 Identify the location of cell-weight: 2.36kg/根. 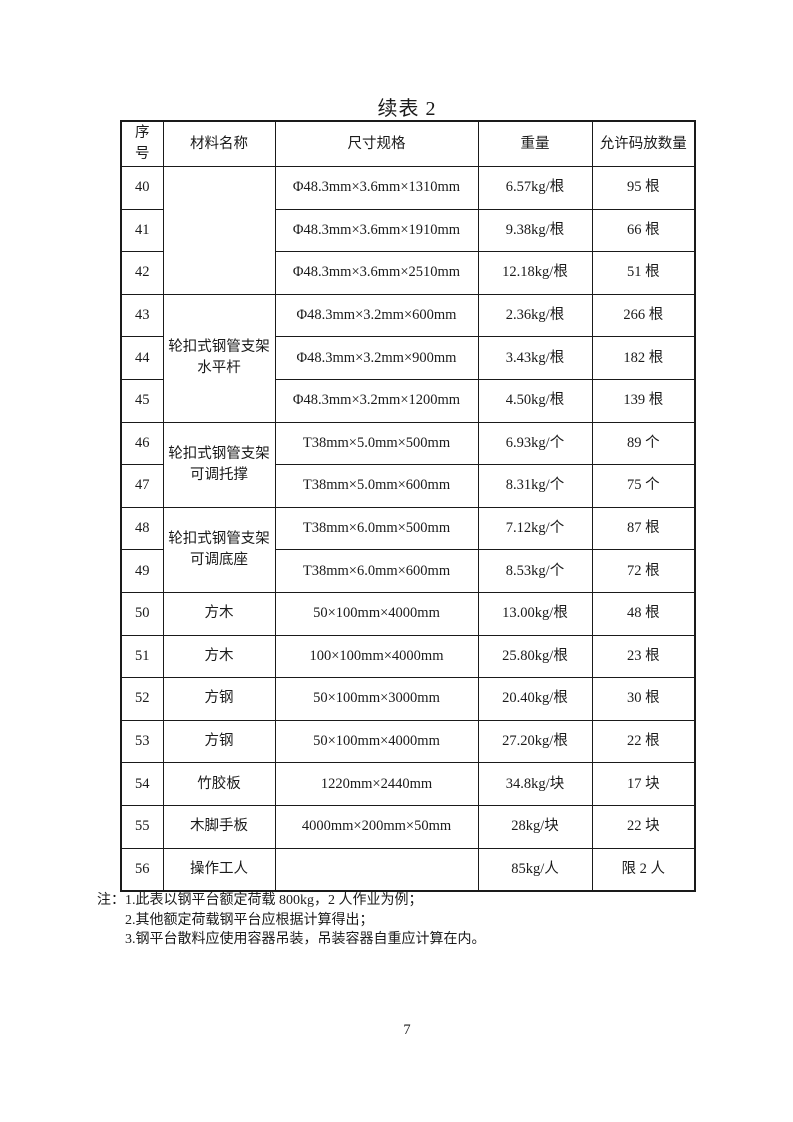
(535, 315).